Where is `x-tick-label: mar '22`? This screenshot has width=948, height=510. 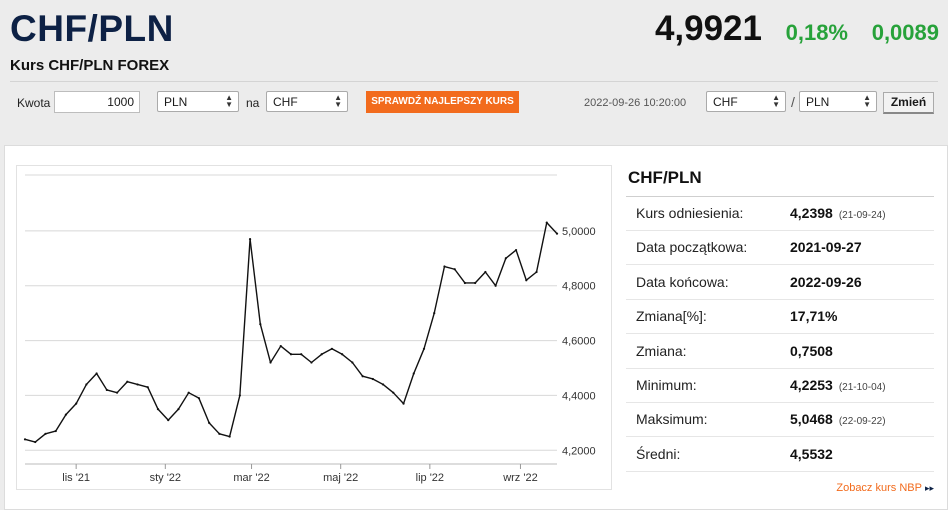
x-tick-label: mar '22 is located at coordinates (251, 478).